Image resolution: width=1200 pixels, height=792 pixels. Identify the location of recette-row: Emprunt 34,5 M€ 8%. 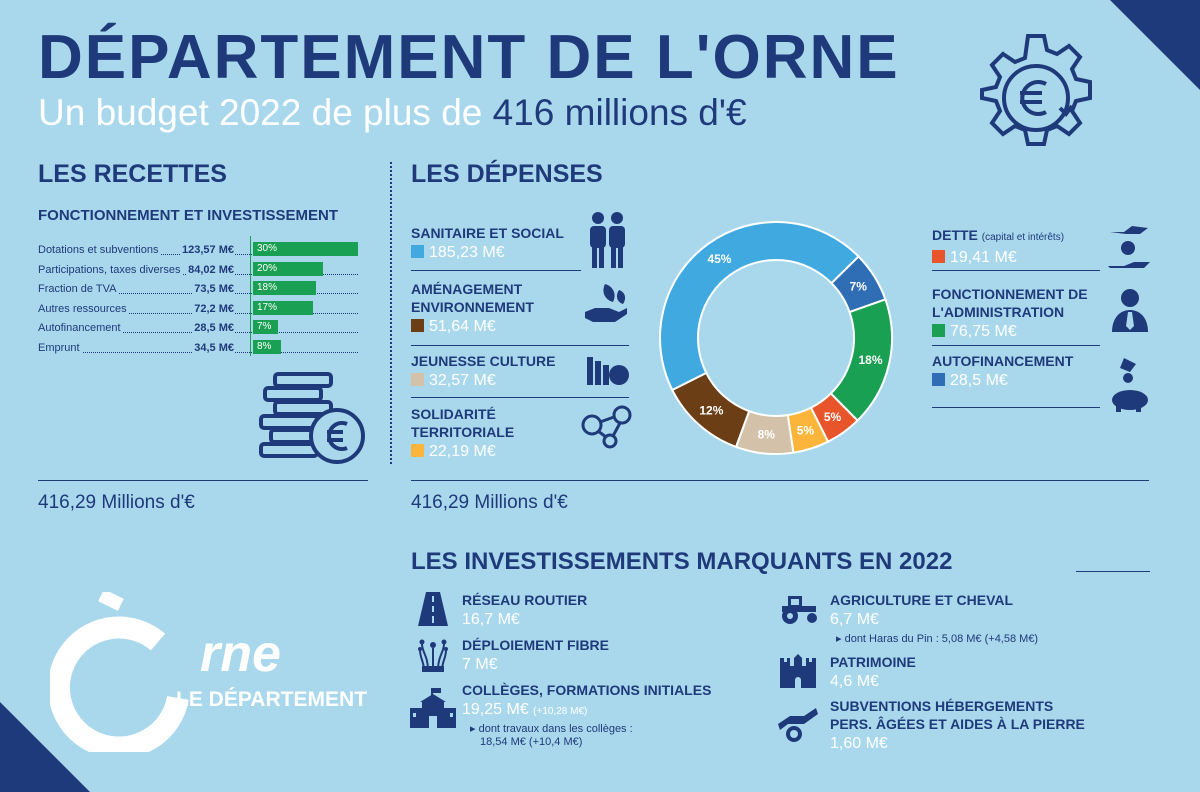
(198, 348).